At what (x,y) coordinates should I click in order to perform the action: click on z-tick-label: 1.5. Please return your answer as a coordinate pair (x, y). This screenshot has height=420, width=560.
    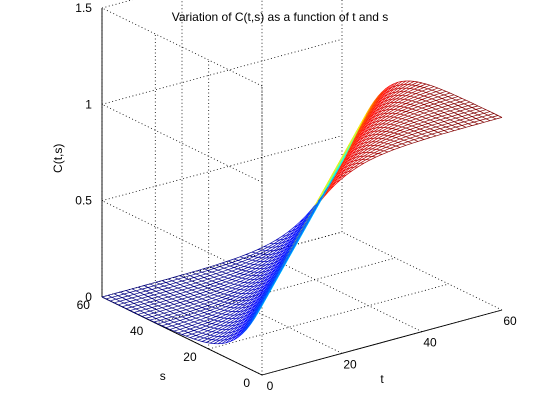
    Looking at the image, I should click on (83, 8).